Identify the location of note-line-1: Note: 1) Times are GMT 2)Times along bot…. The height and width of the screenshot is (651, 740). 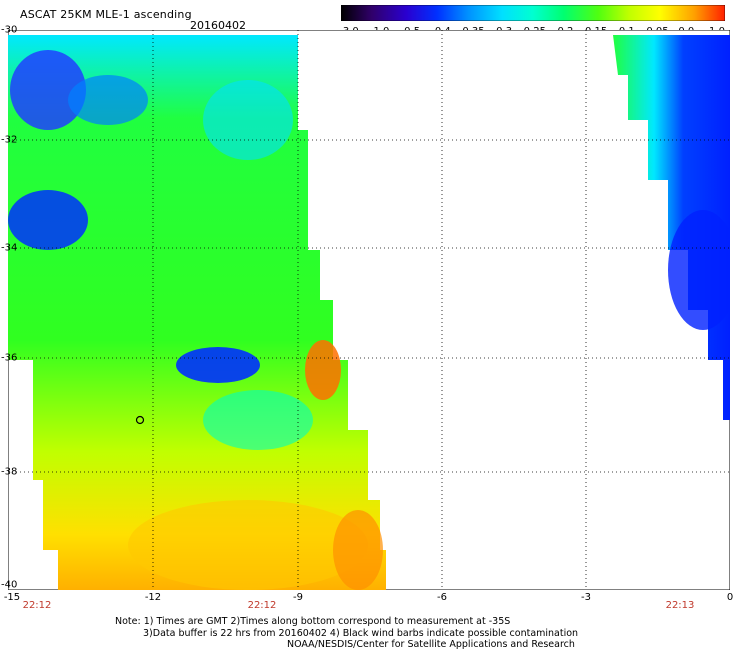
(313, 621).